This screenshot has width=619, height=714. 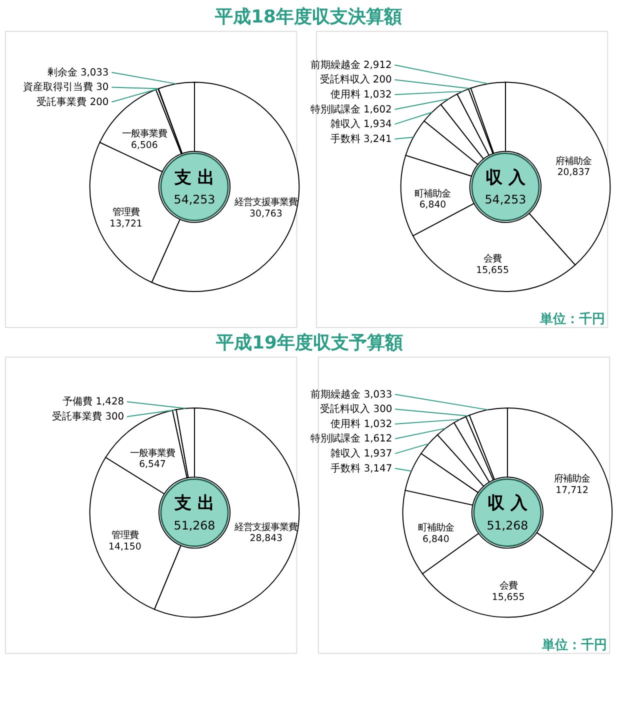 I want to click on slice-label: 受託料収入 300, so click(x=356, y=409).